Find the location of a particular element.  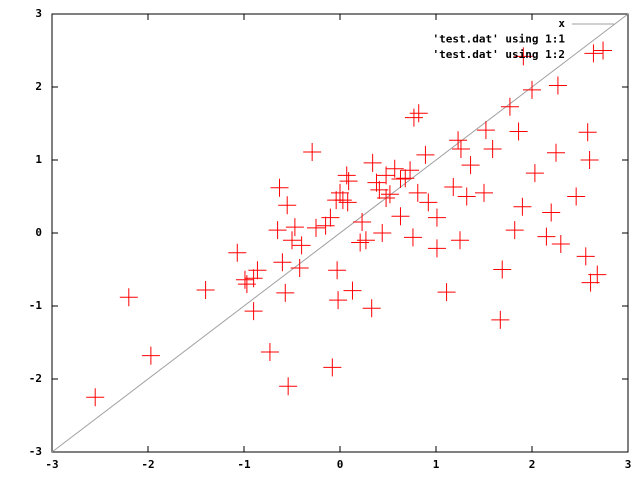

y-tick-label: -3 is located at coordinates (35, 451).